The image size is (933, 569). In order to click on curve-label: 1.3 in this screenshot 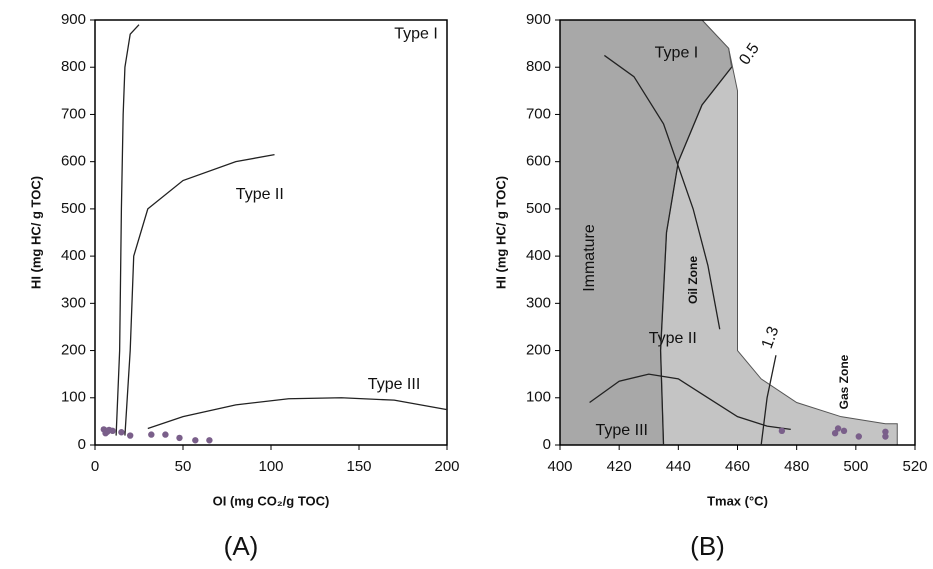, I will do `click(771, 337)`.